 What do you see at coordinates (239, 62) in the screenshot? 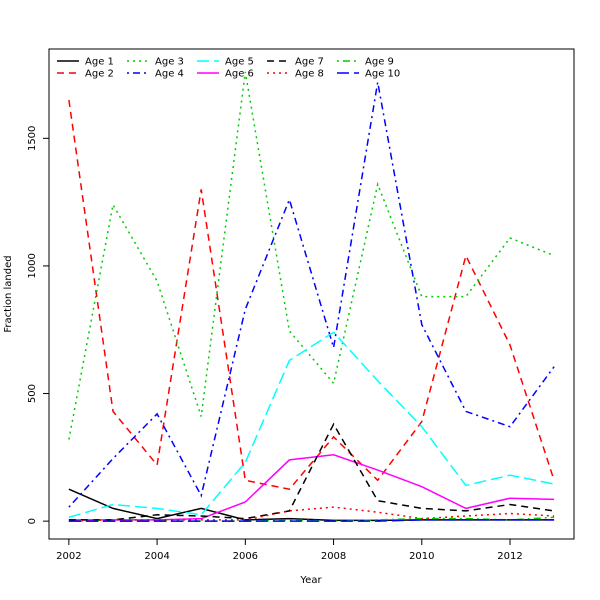
I see `legend-label: Age 5` at bounding box center [239, 62].